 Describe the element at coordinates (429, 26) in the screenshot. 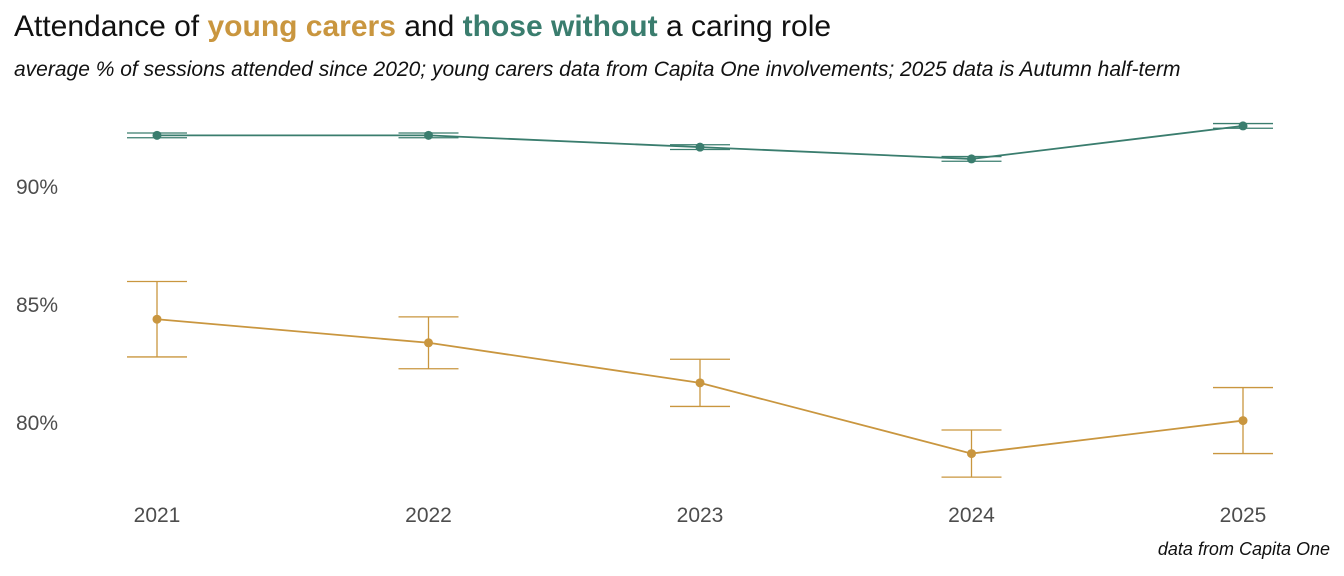

I see `title-middle: and` at that location.